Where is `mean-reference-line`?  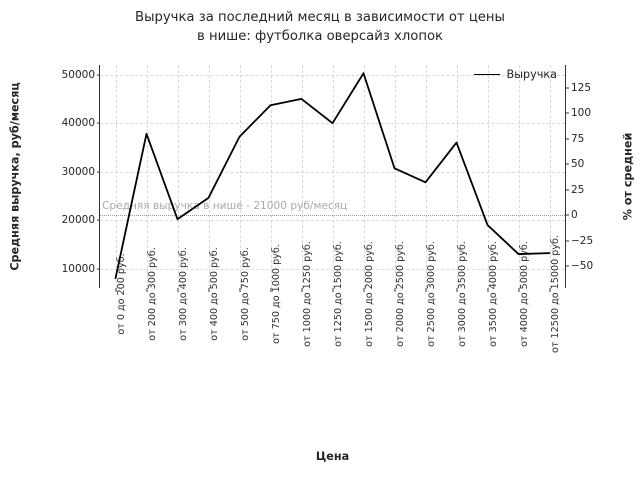 mean-reference-line is located at coordinates (332, 216).